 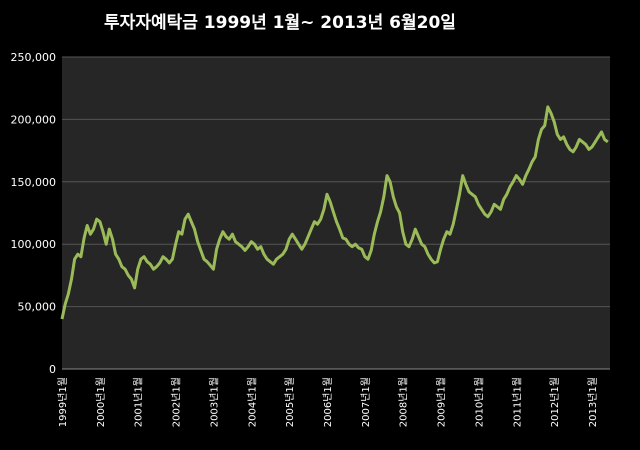 I want to click on x-tick-label: 2000년1월, so click(x=101, y=402).